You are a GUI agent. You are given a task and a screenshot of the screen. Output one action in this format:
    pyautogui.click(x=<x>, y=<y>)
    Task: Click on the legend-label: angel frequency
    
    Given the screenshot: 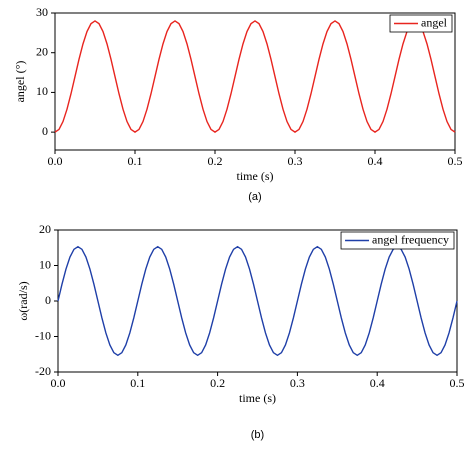 What is the action you would take?
    pyautogui.click(x=410, y=239)
    